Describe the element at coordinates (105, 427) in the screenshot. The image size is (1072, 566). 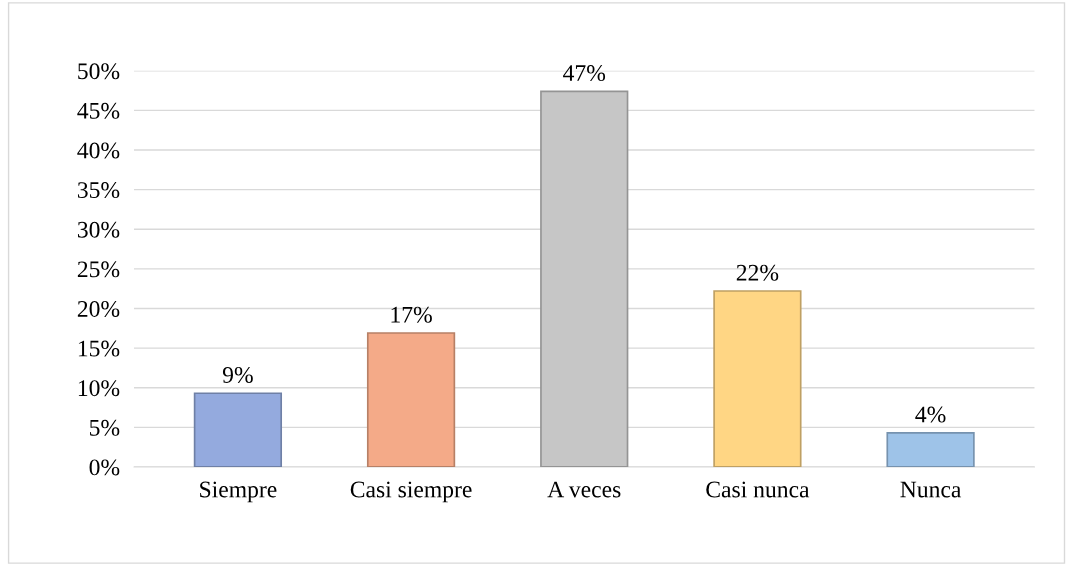
I see `y-tick-label: 5%` at that location.